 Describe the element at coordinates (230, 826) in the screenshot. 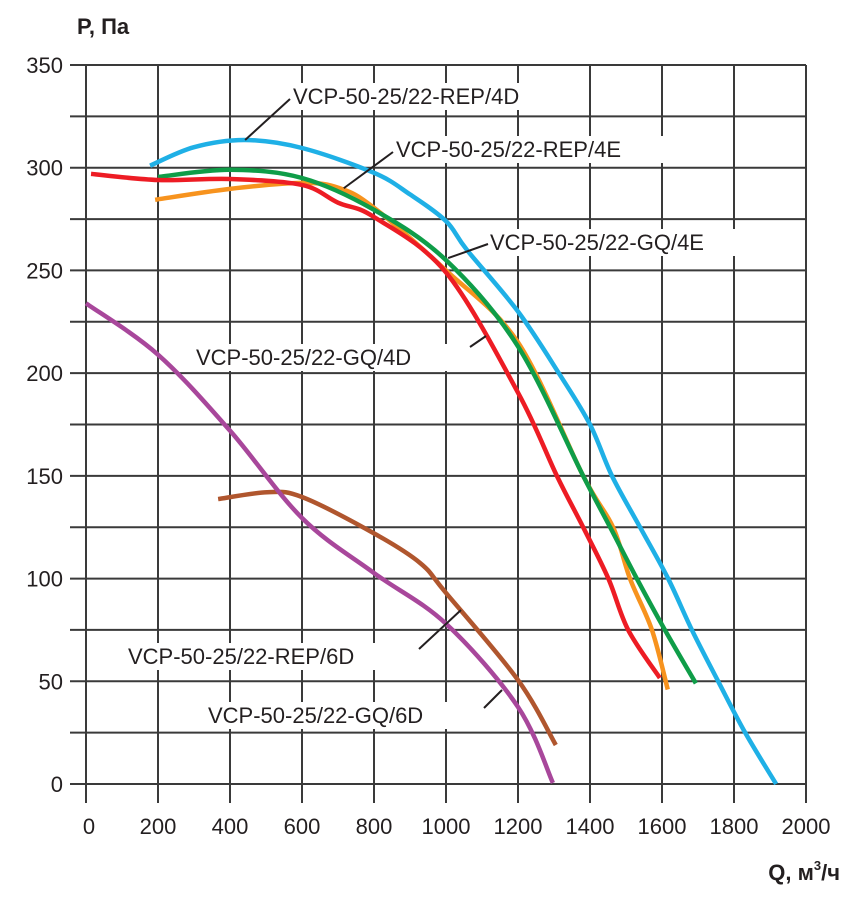

I see `x-tick-label: 400` at that location.